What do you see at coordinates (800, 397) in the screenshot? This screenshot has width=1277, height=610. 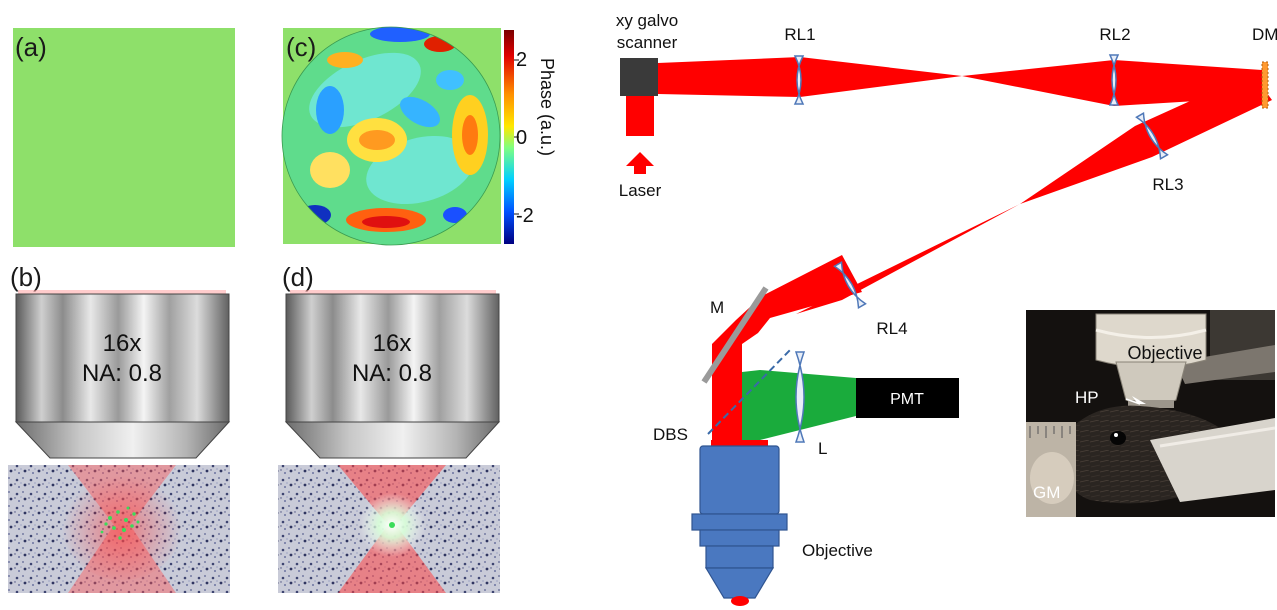 I see `collection-lens` at bounding box center [800, 397].